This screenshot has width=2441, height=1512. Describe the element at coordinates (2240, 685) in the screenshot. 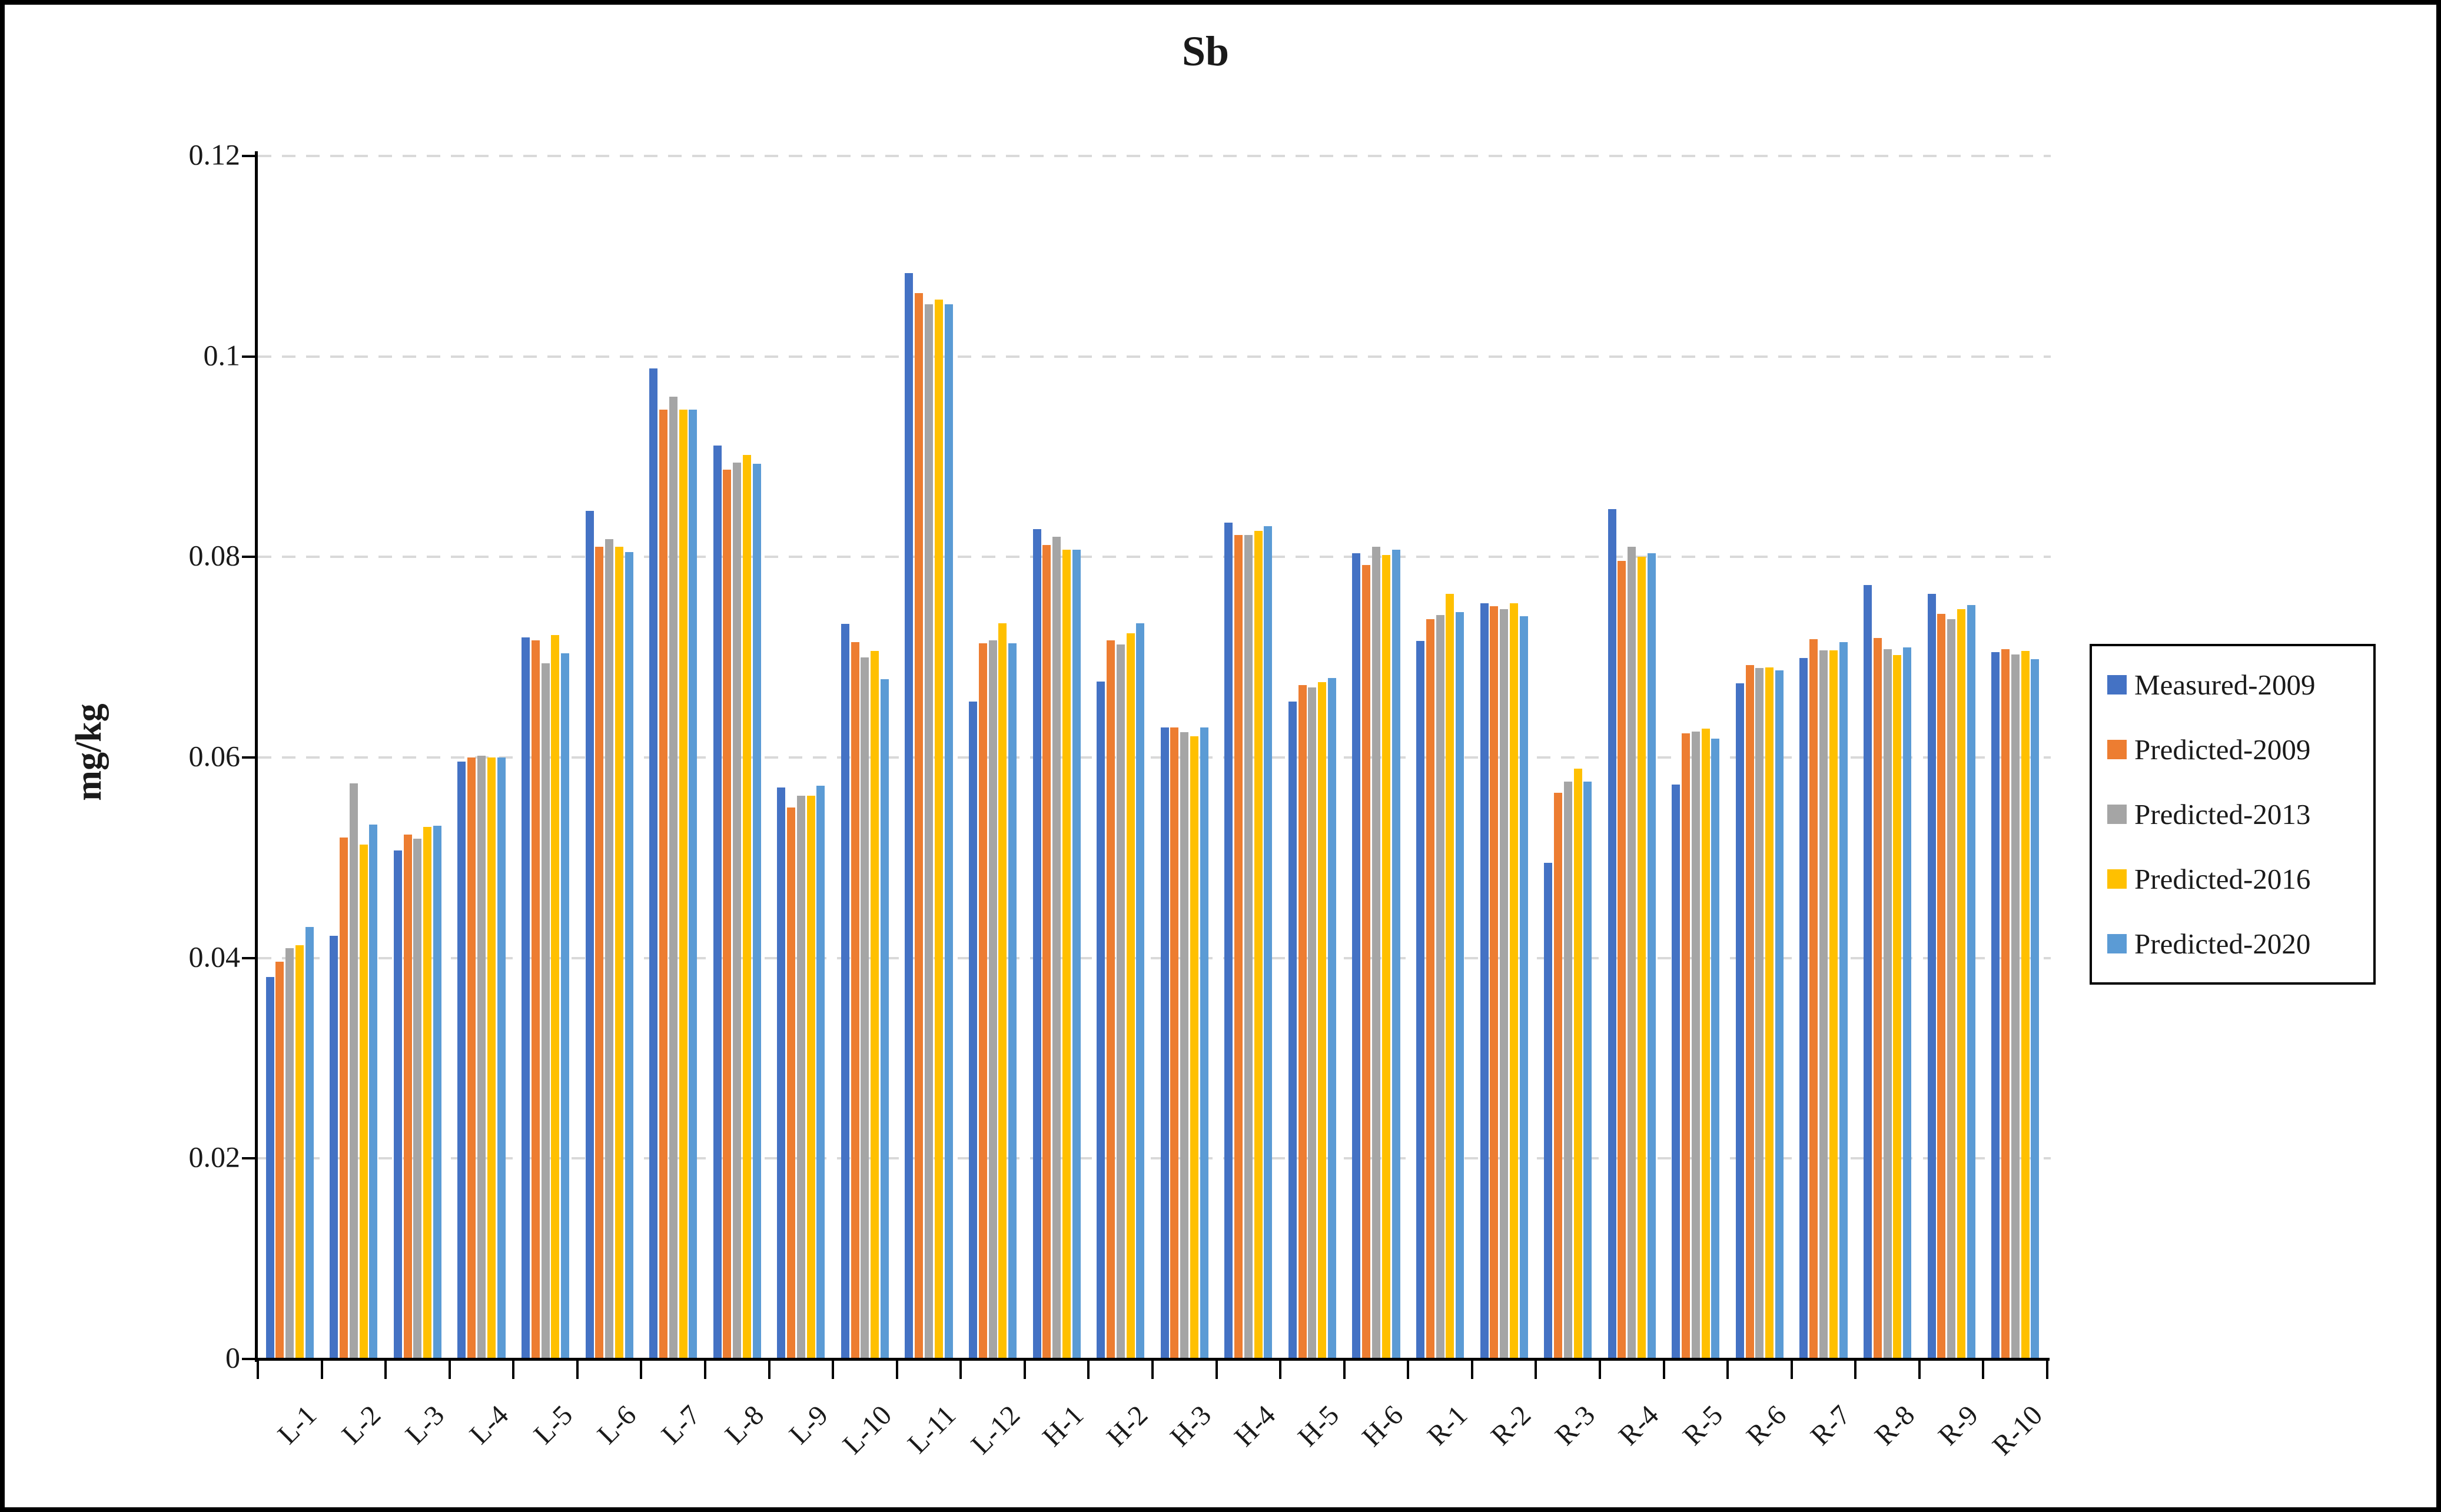

I see `legend-item: Measured-2009` at that location.